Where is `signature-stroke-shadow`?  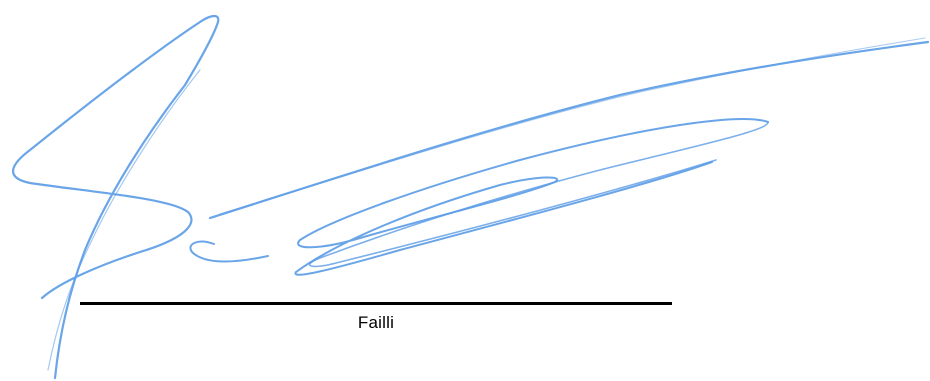 signature-stroke-shadow is located at coordinates (124, 220).